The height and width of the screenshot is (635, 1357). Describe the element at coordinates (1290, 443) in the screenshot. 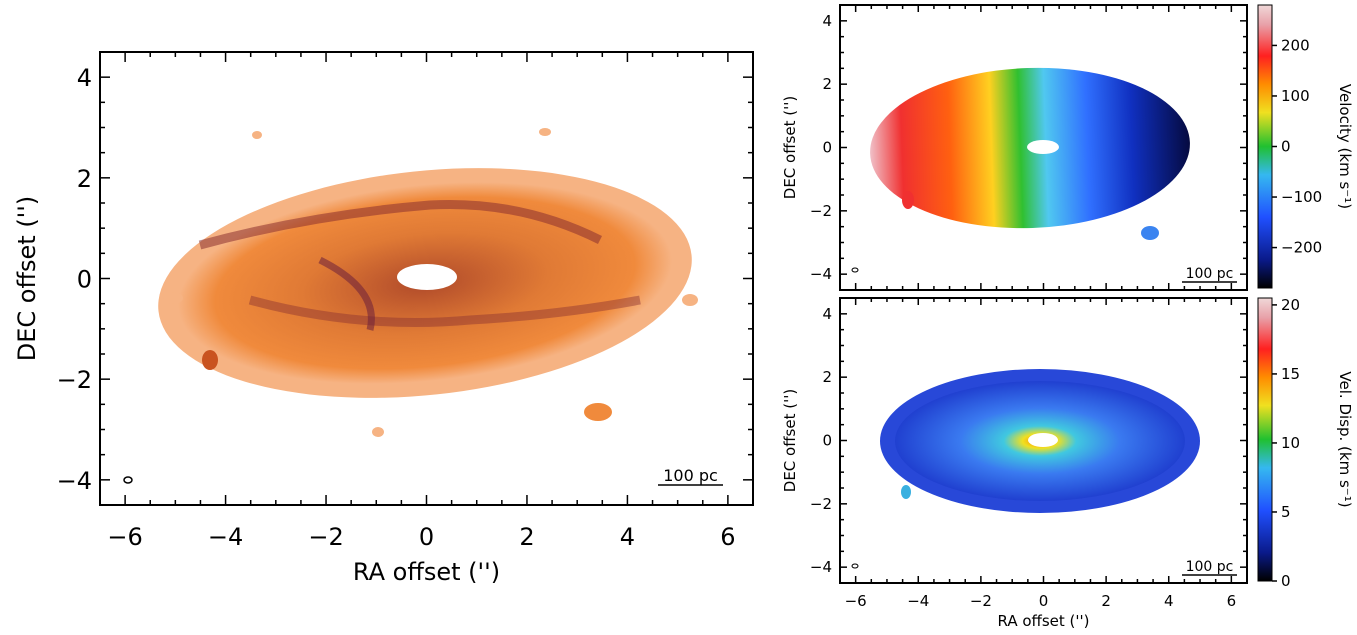

I see `colorbar-tick-label: 10` at that location.